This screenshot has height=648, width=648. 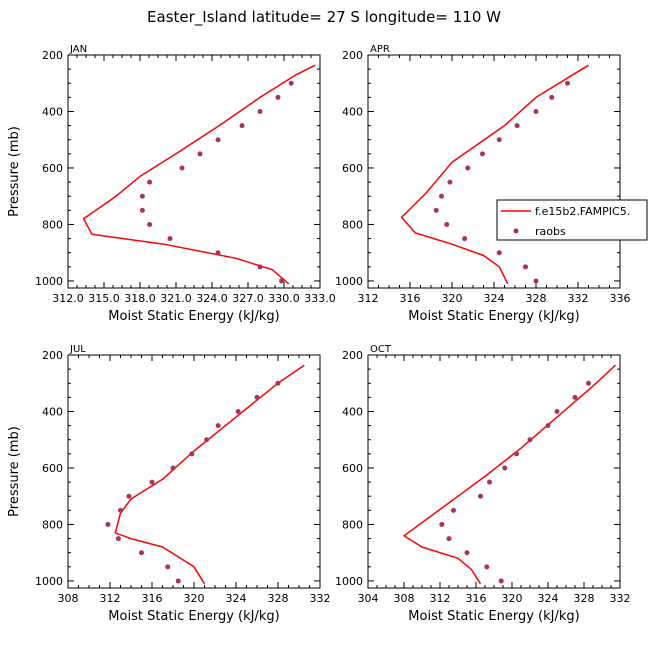 What do you see at coordinates (550, 231) in the screenshot?
I see `legend-obs-label: raobs` at bounding box center [550, 231].